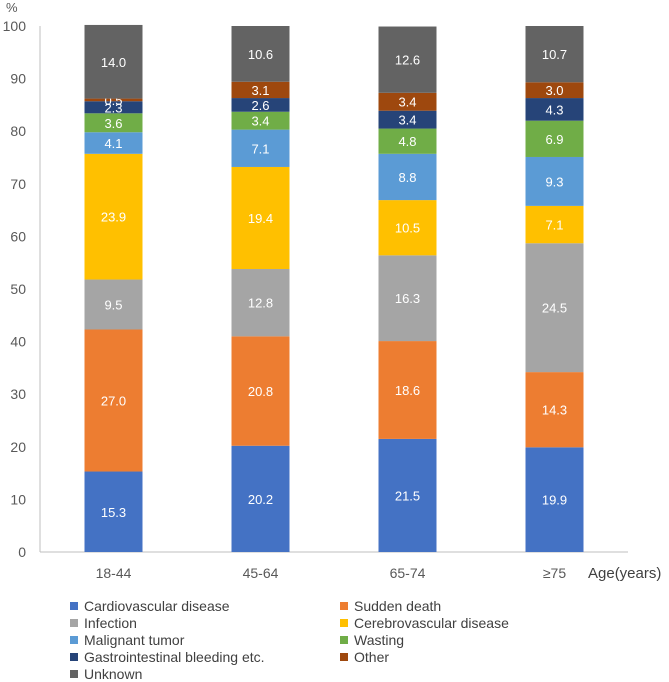  I want to click on data-label: 14.0, so click(113, 62).